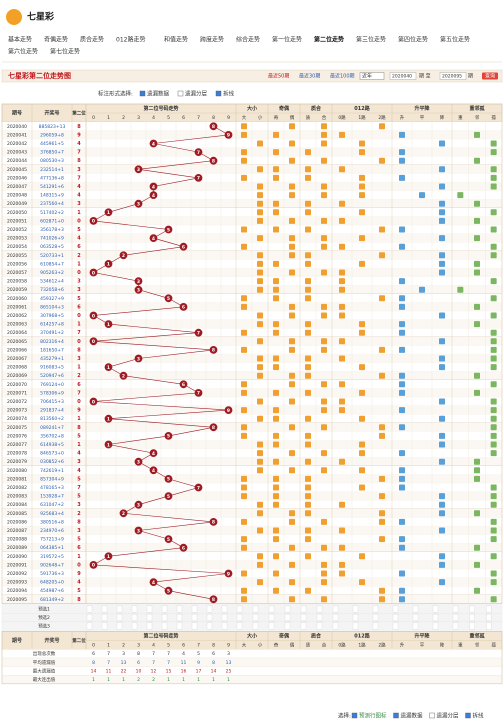  I want to click on nav-link: 综合走势, so click(248, 40).